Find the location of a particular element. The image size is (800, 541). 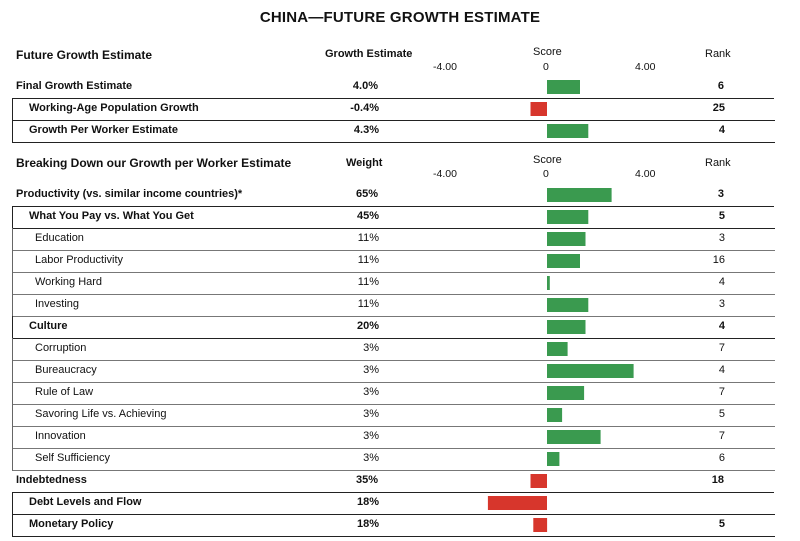

table-row: Rule of Law 3% 7 is located at coordinates (393, 393).